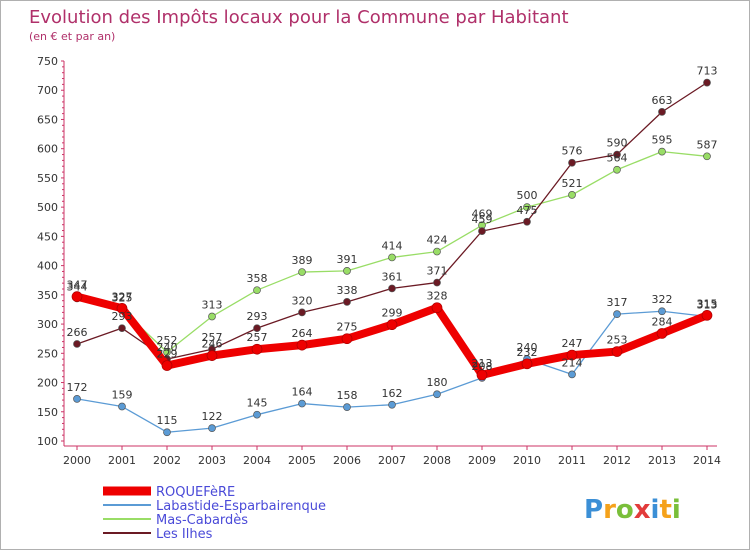 The height and width of the screenshot is (550, 750). I want to click on legend-label: Labastide-Esparbairenque, so click(241, 506).